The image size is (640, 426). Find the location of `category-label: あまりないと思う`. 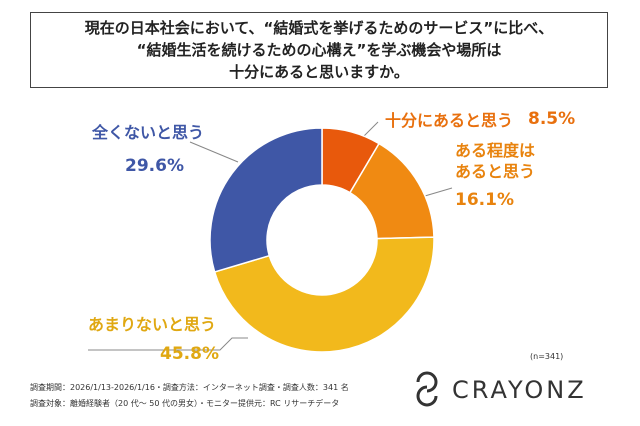

category-label: あまりないと思う is located at coordinates (152, 324).